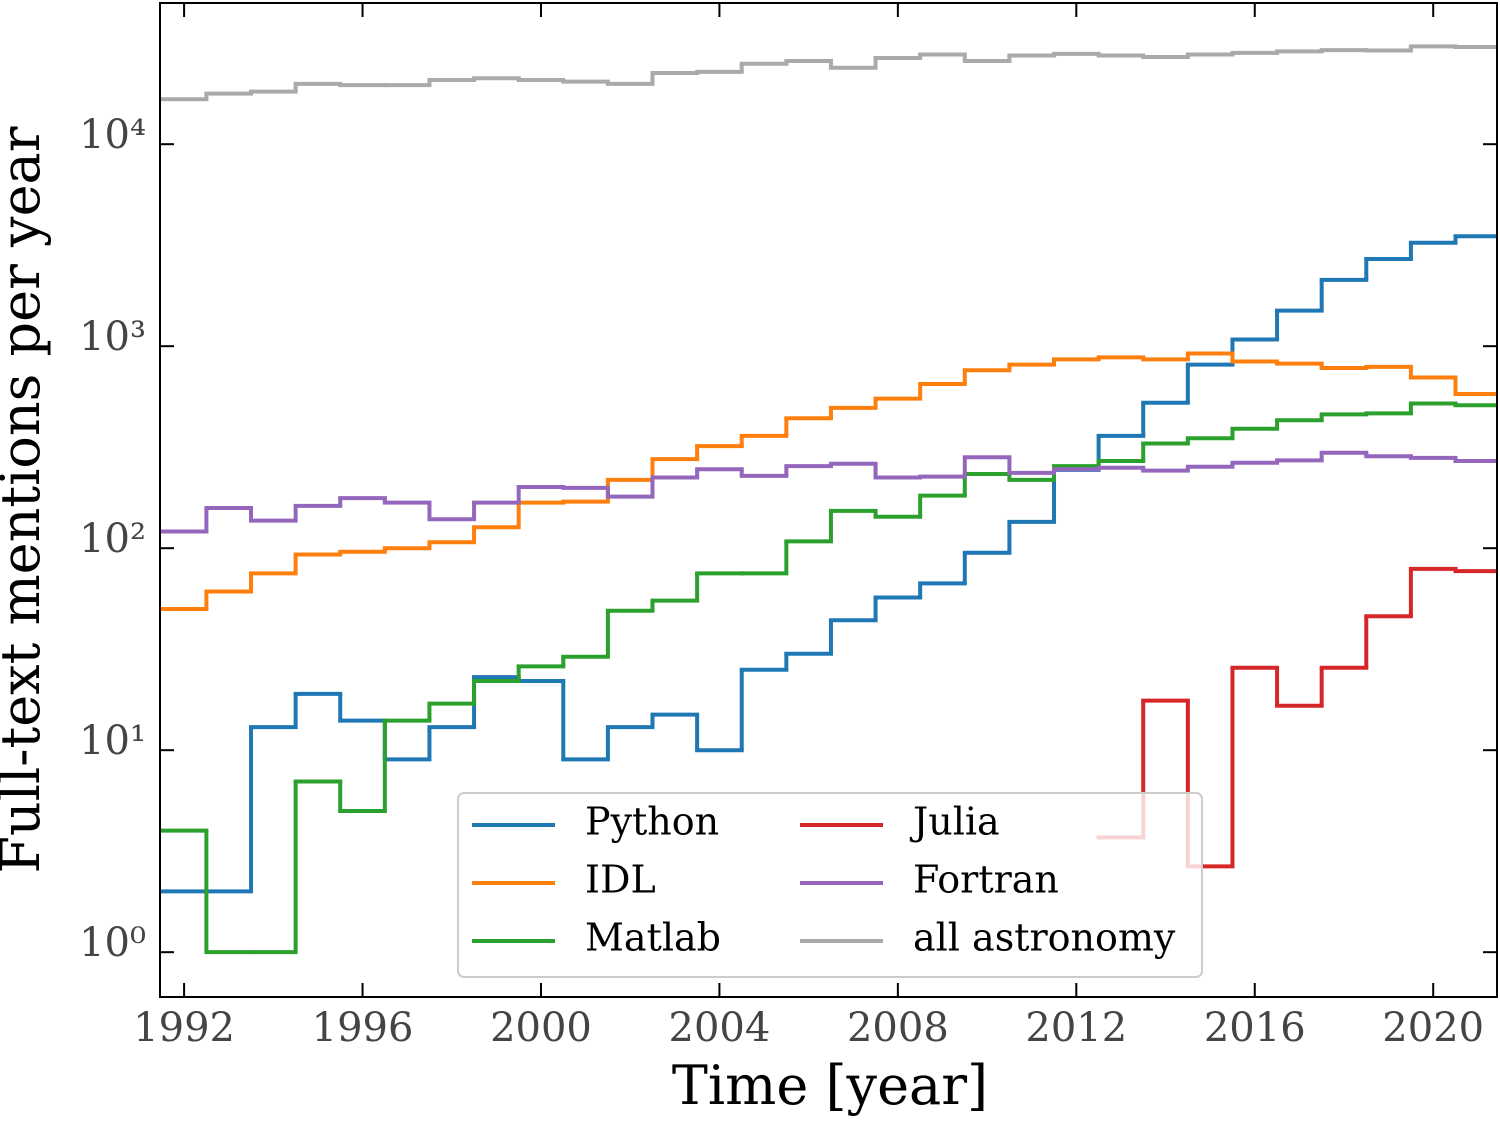  Describe the element at coordinates (954, 822) in the screenshot. I see `legend-label: Julia` at that location.